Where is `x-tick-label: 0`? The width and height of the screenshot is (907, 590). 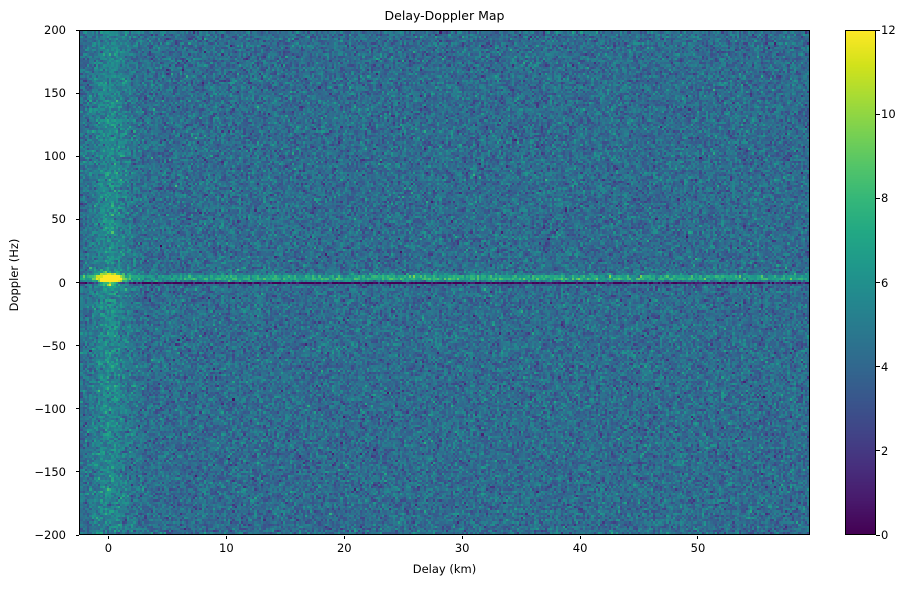
x-tick-label: 0 is located at coordinates (108, 548).